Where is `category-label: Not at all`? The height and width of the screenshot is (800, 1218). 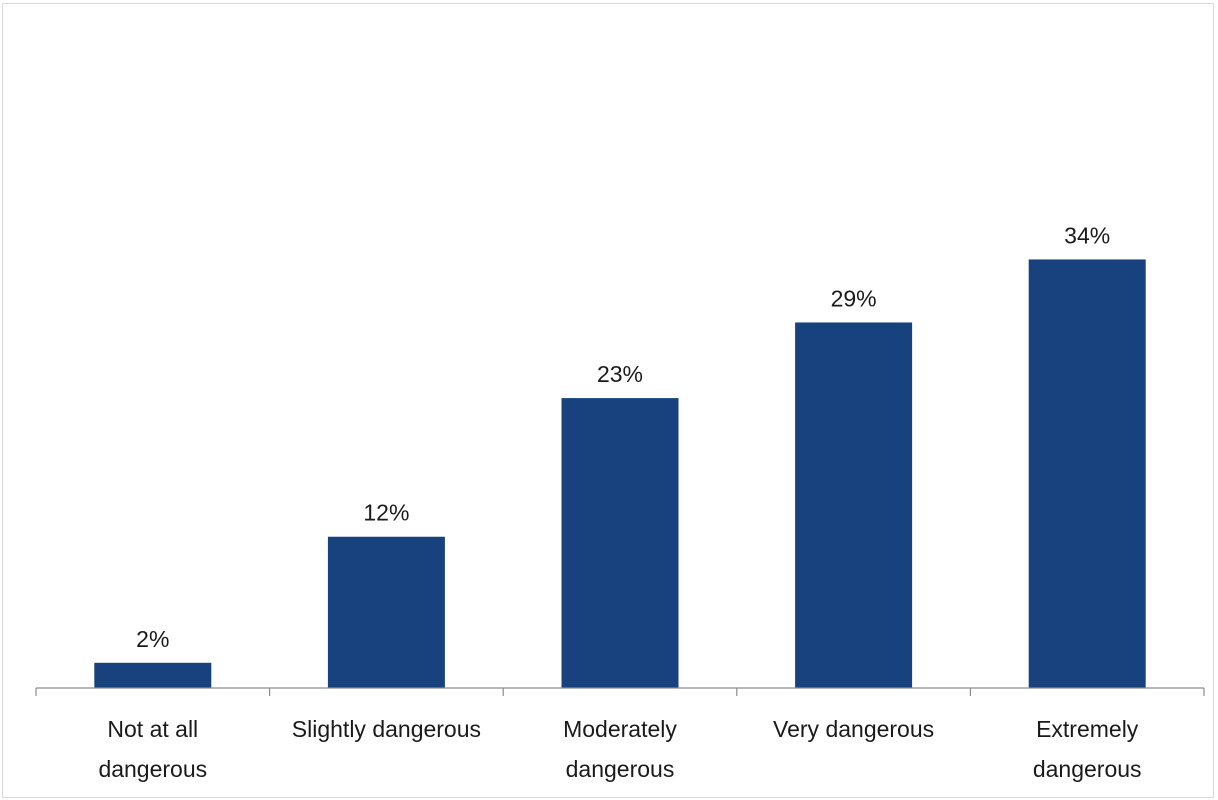
category-label: Not at all is located at coordinates (152, 729).